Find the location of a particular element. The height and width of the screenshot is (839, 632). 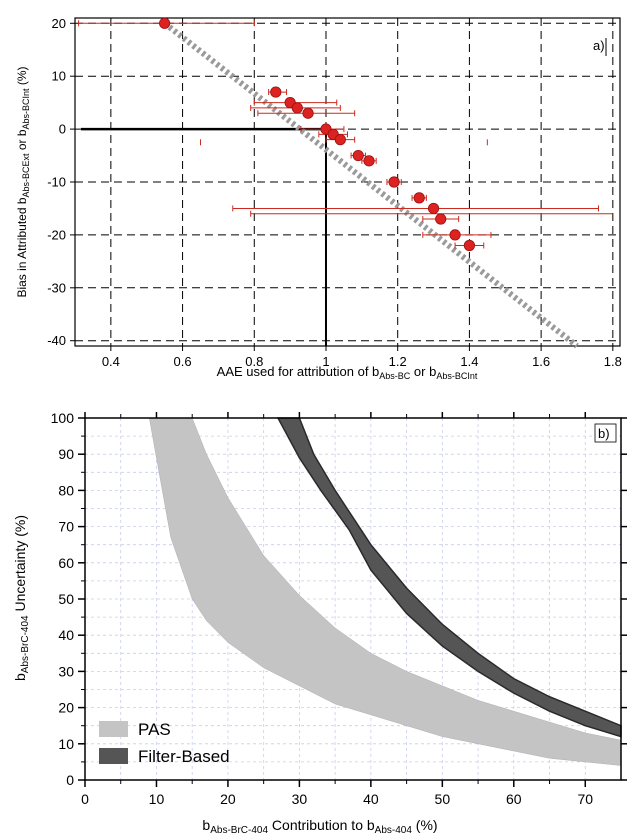

x-tick-label: 10 is located at coordinates (157, 799).